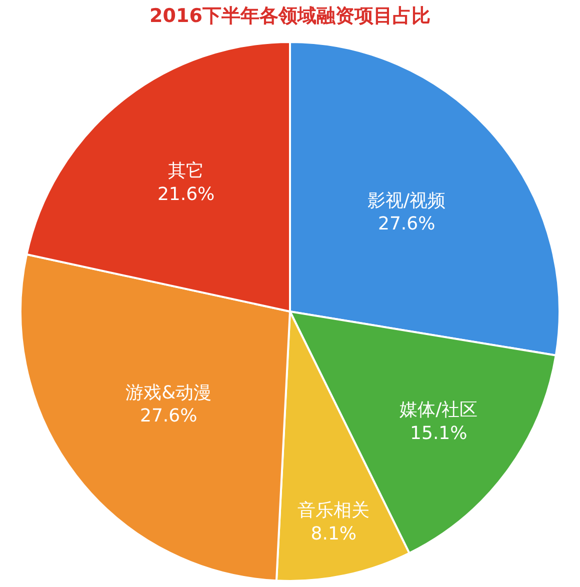 This screenshot has width=580, height=587. Describe the element at coordinates (333, 534) in the screenshot. I see `data-label: 8.1%` at that location.